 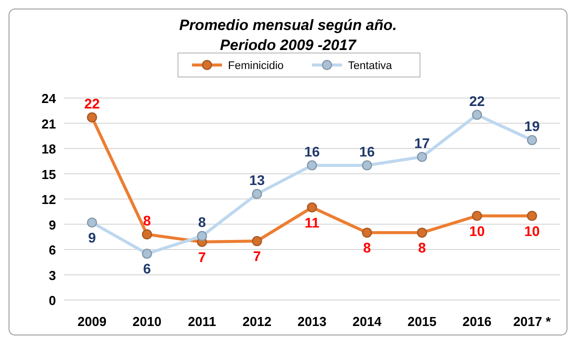 What do you see at coordinates (370, 66) in the screenshot?
I see `legend-label: Tentativa` at bounding box center [370, 66].